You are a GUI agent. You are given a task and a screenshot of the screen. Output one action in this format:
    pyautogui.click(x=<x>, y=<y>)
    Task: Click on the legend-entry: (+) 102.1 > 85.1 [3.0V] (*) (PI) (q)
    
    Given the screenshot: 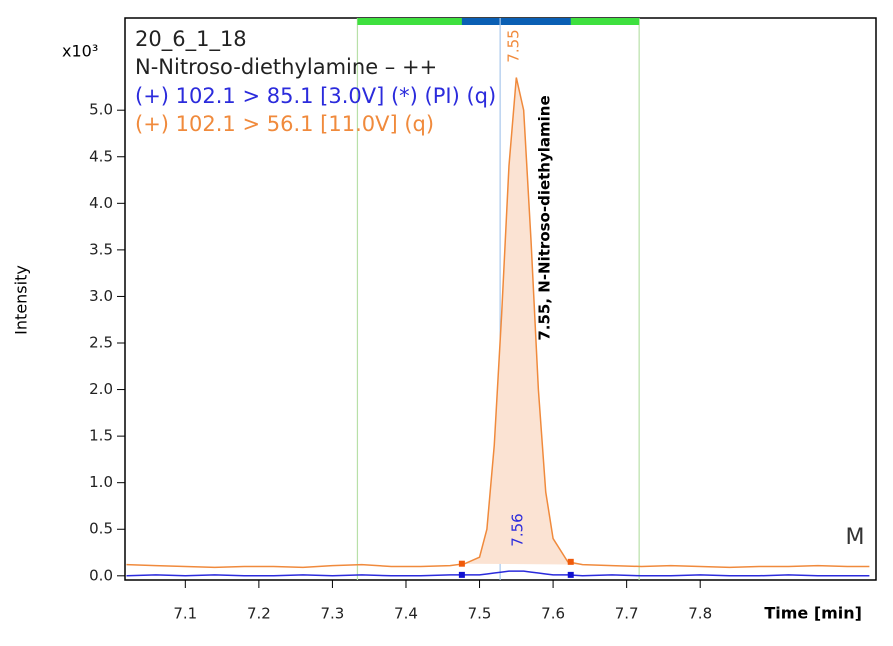 What is the action you would take?
    pyautogui.click(x=315, y=96)
    